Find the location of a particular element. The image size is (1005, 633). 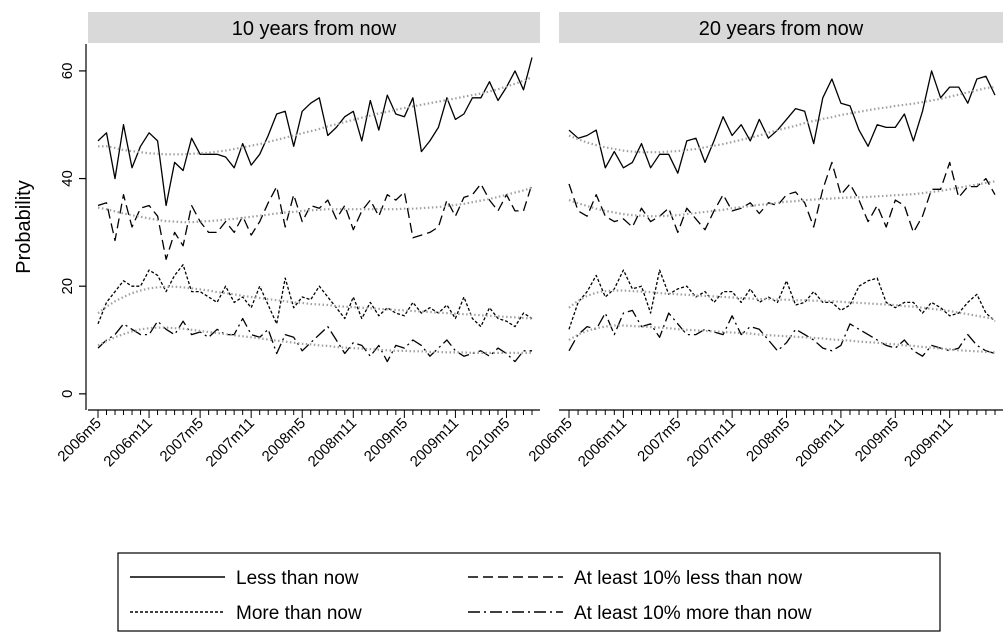

legend-box is located at coordinates (529, 592).